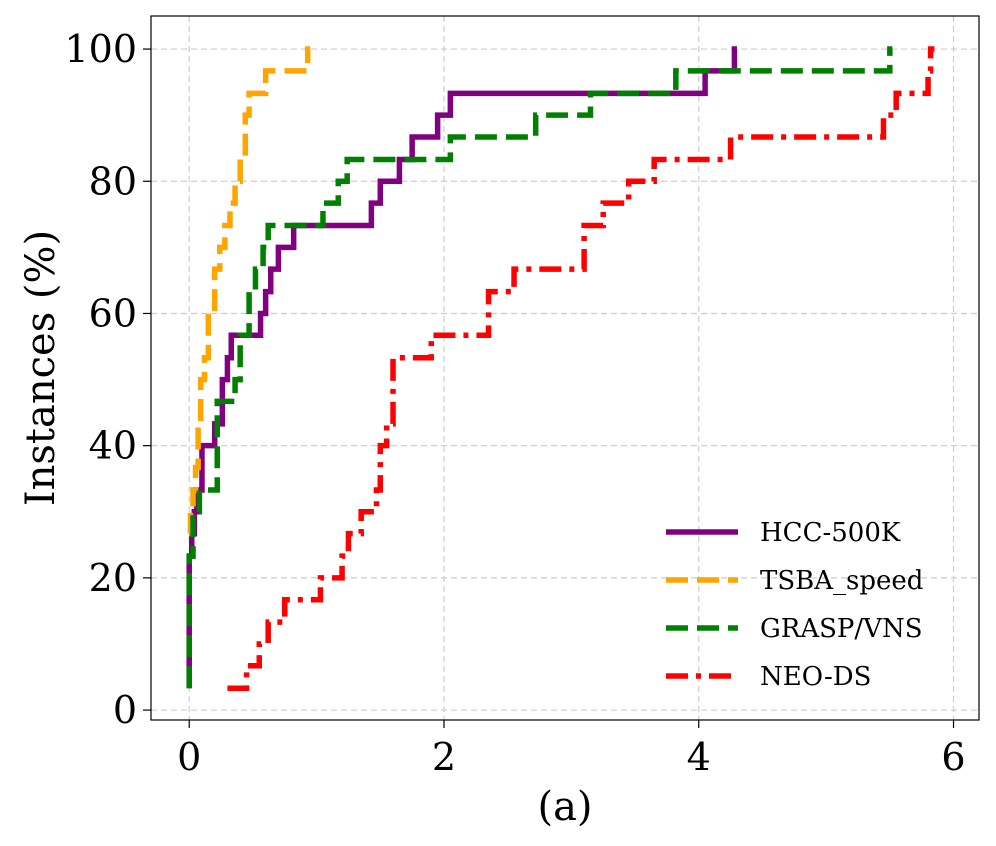 The image size is (996, 846). I want to click on legend-label-3: GRASP/VNS, so click(841, 629).